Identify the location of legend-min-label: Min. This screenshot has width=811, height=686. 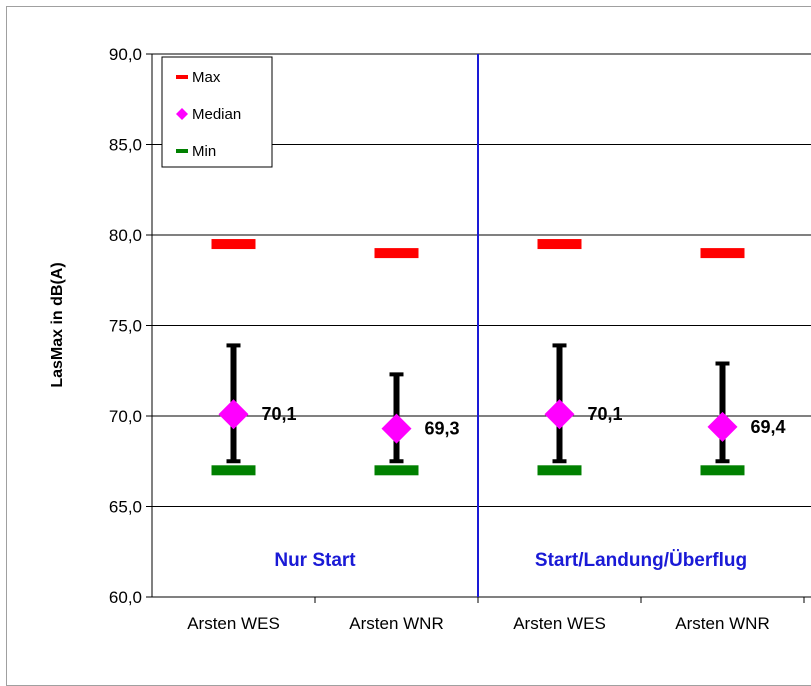
(204, 151).